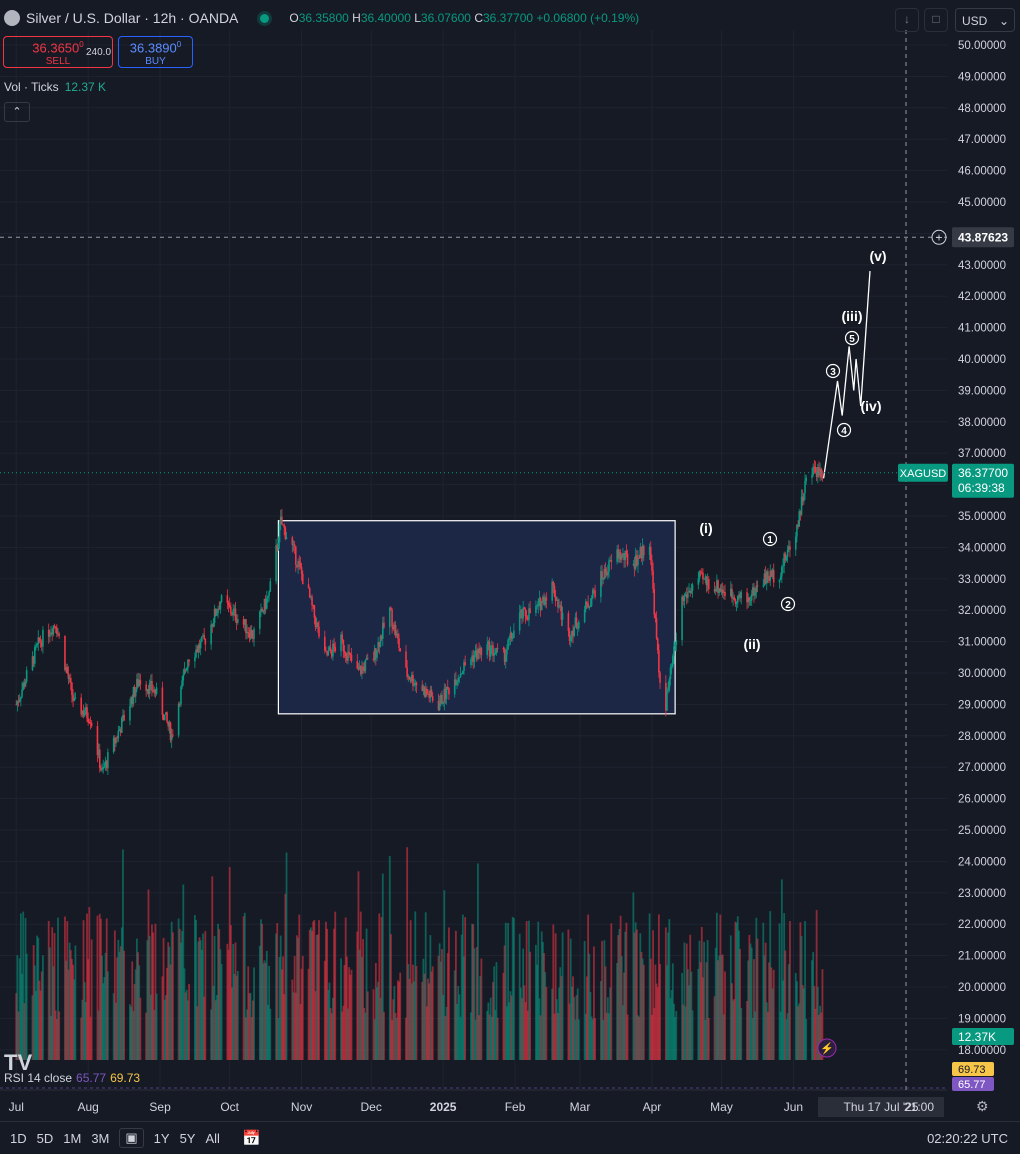 This screenshot has height=1154, width=1020. What do you see at coordinates (155, 52) in the screenshot?
I see `buy-button: 36.38900 BUY` at bounding box center [155, 52].